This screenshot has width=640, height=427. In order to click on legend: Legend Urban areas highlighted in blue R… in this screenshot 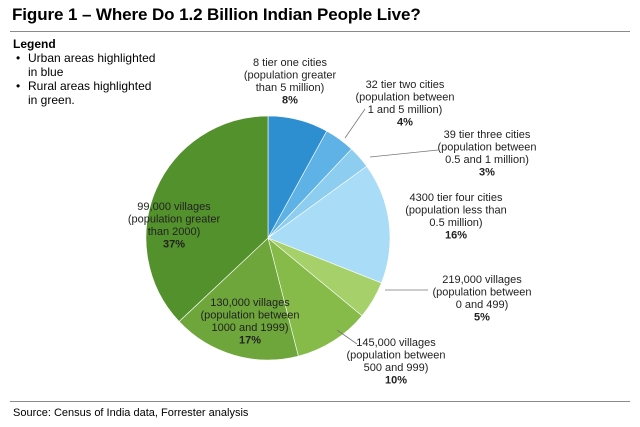, I will do `click(85, 72)`.